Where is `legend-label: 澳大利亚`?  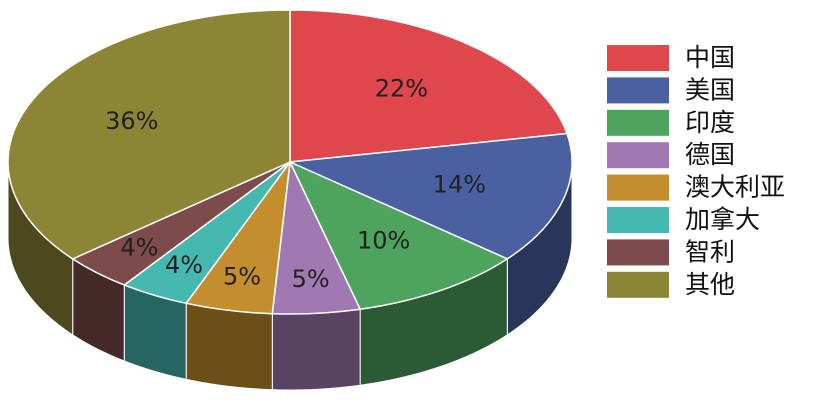 legend-label: 澳大利亚 is located at coordinates (735, 187).